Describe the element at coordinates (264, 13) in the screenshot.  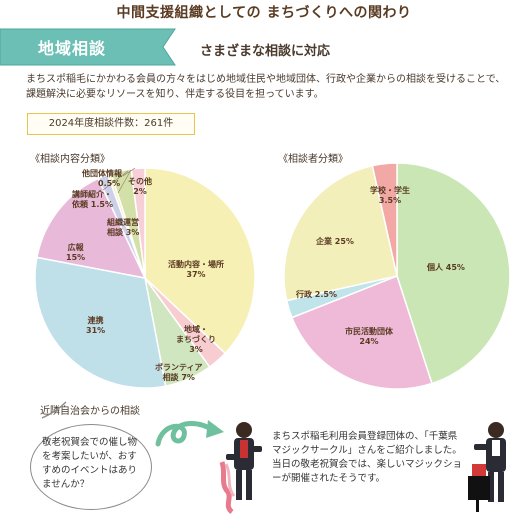
I see `page-title: 中間支援組織としての まちづくりへの関わり` at that location.